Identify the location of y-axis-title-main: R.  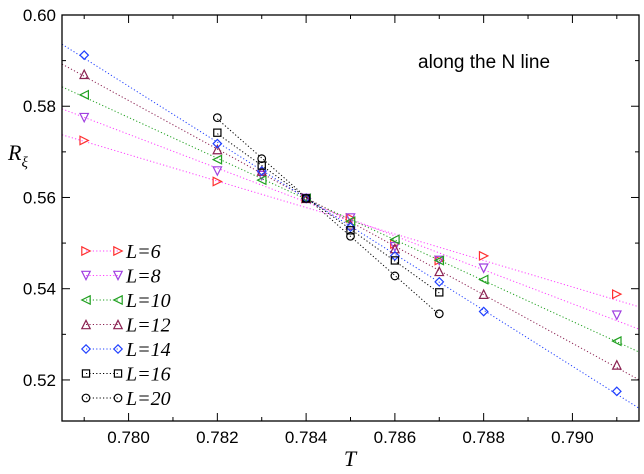
(14, 152).